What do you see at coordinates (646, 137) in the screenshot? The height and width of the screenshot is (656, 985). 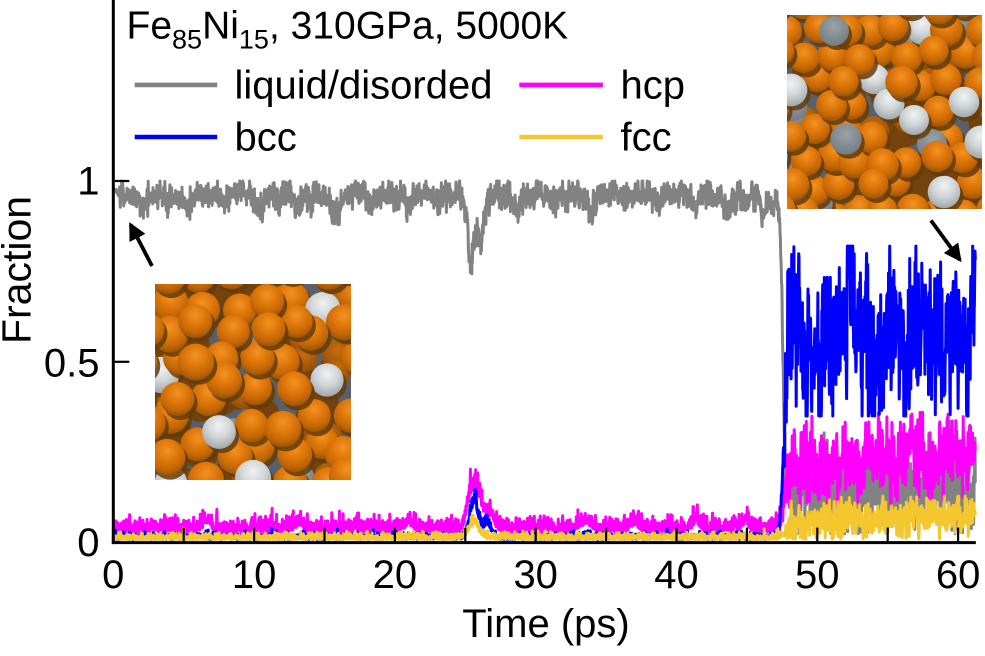 I see `svg-text: fcc` at bounding box center [646, 137].